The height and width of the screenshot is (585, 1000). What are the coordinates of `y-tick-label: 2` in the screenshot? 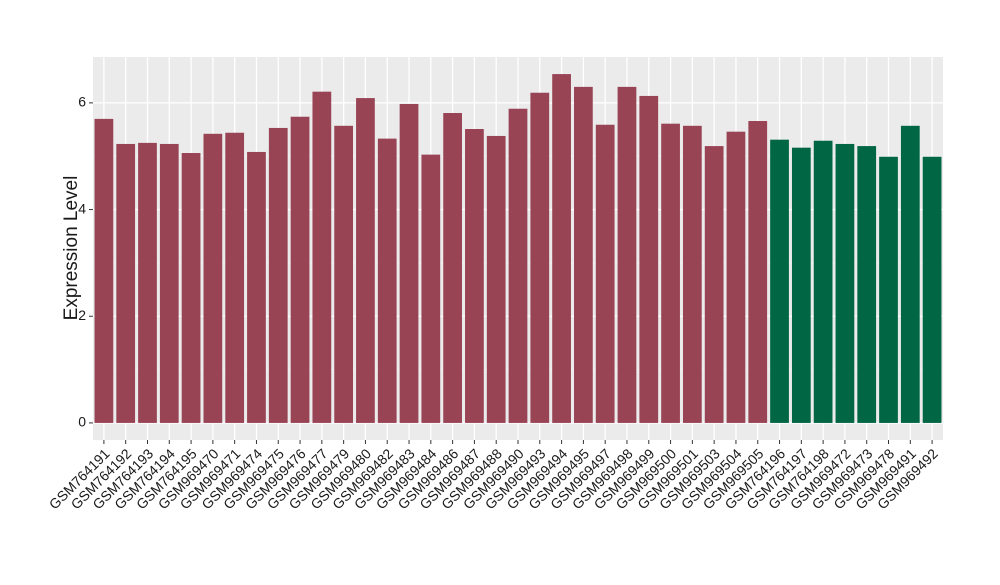 It's located at (82, 315).